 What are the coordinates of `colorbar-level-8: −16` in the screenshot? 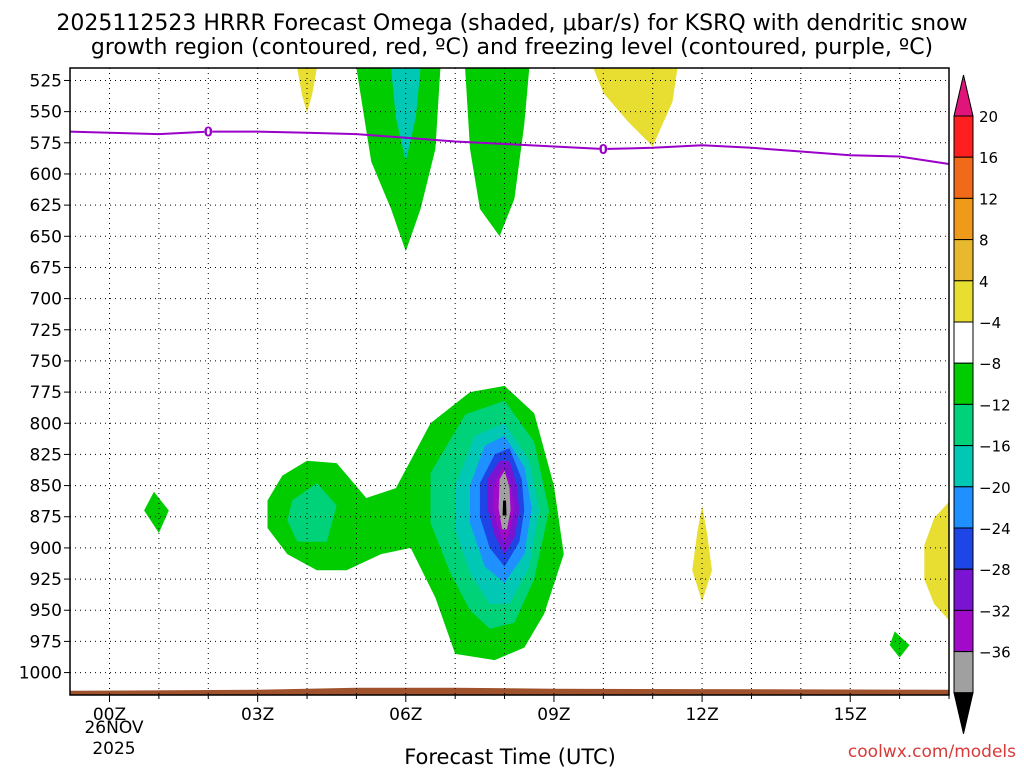 It's located at (995, 447).